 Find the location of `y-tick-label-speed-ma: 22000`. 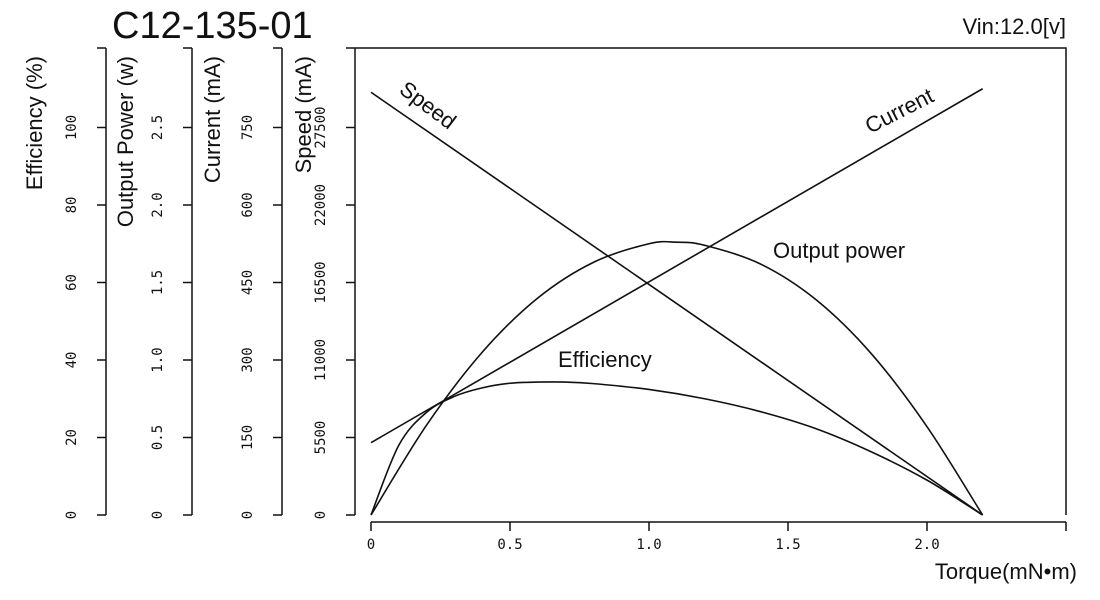

y-tick-label-speed-ma: 22000 is located at coordinates (321, 205).